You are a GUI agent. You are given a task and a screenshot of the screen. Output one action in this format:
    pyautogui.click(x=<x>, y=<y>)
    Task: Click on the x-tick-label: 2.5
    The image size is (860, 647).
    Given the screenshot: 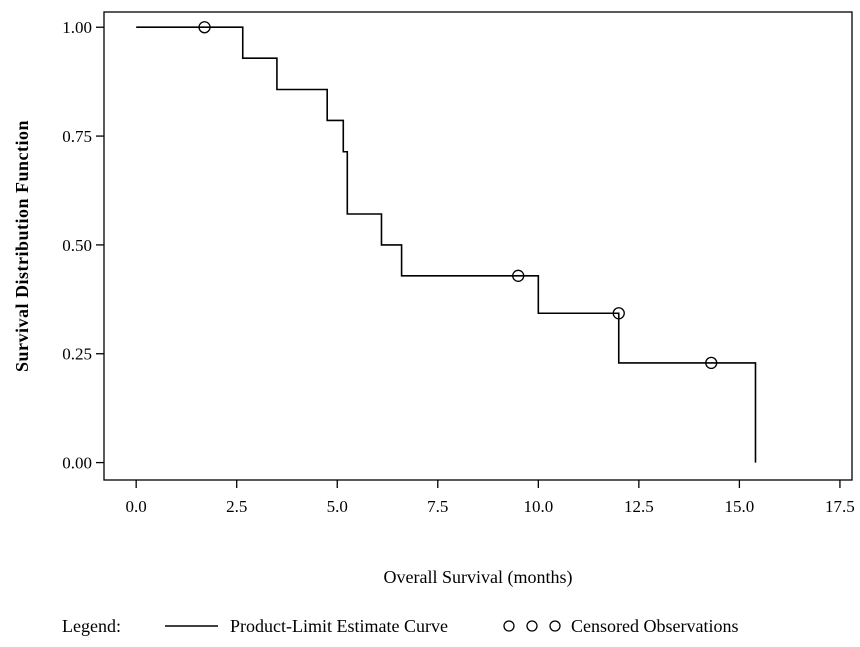 What is the action you would take?
    pyautogui.click(x=236, y=506)
    